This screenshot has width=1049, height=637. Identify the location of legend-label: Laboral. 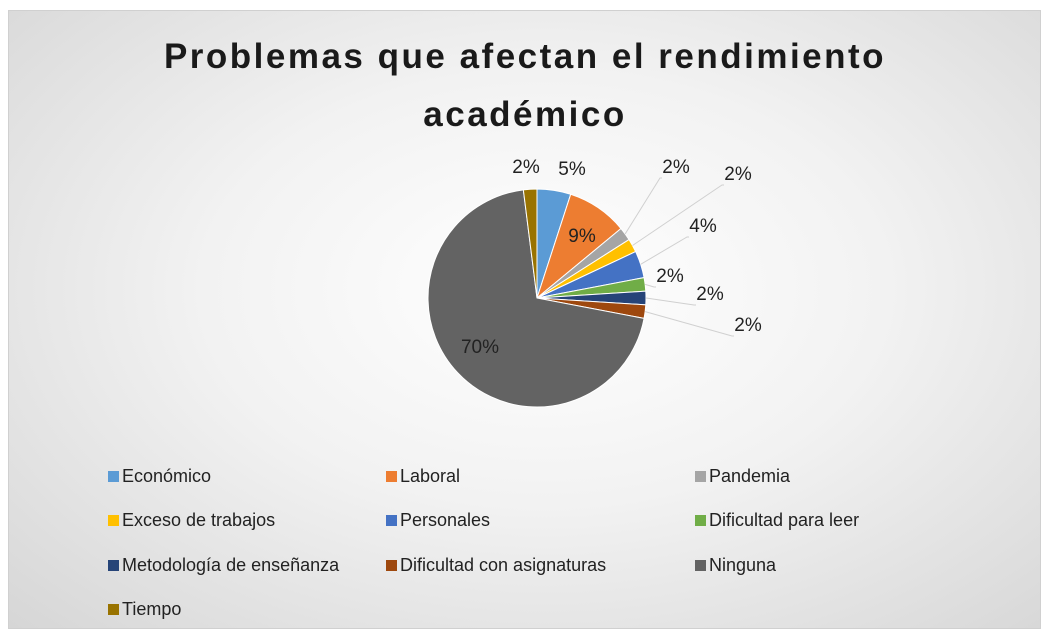
(430, 476).